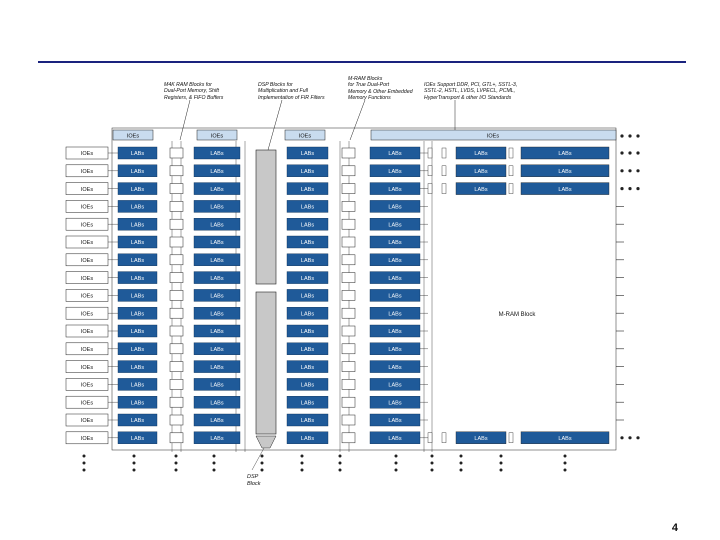 The image size is (720, 540). What do you see at coordinates (185, 120) in the screenshot?
I see `annotation-leader` at bounding box center [185, 120].